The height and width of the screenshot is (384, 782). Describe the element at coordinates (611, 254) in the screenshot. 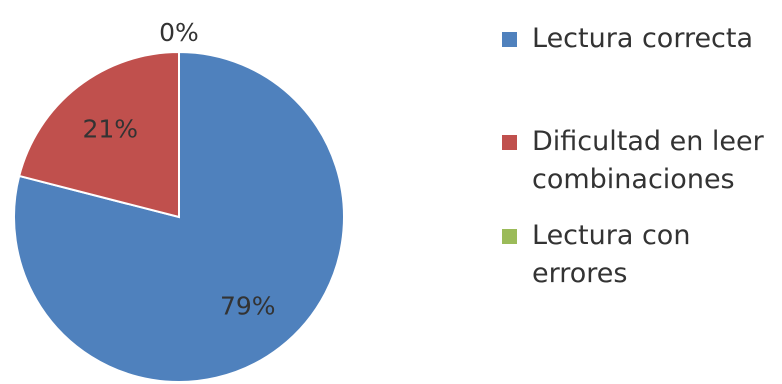

I see `legend-label-lectura-con-errores: Lectura con errores` at that location.